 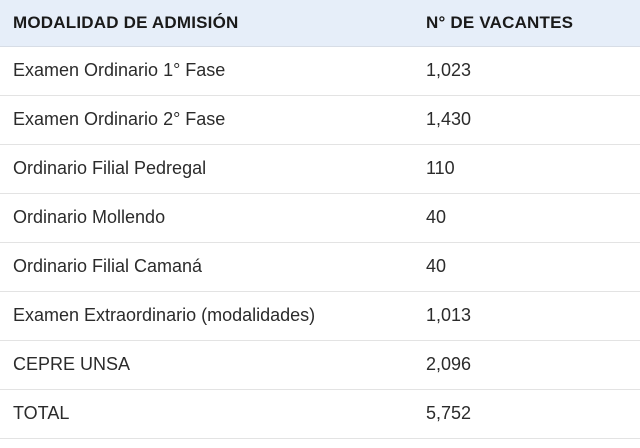 I want to click on vacantes-cell: 1,013, so click(x=526, y=316).